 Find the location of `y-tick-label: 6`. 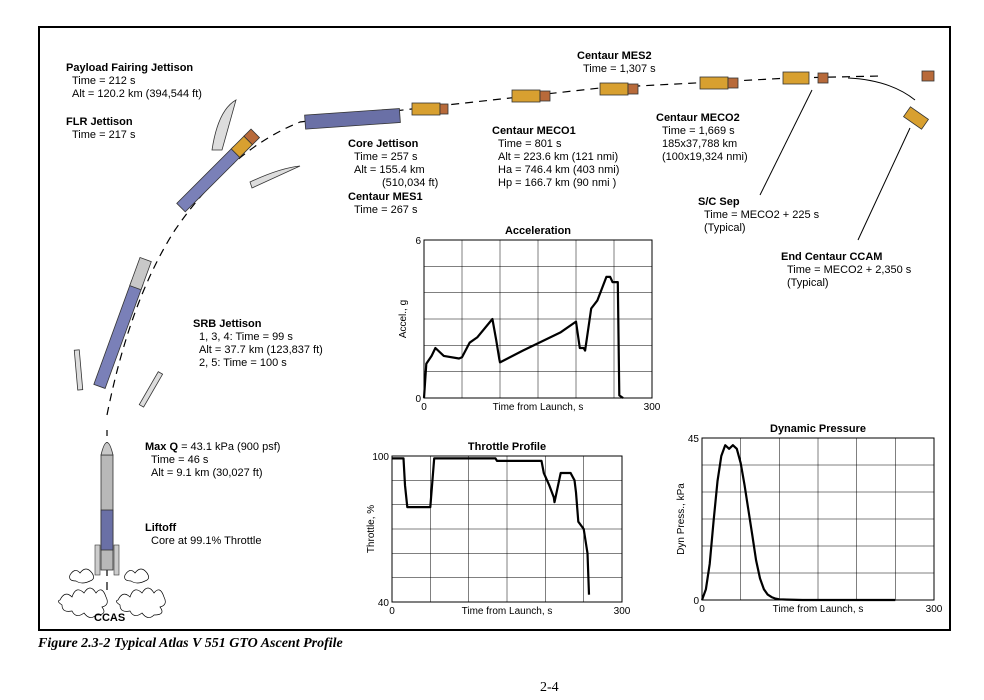

y-tick-label: 6 is located at coordinates (418, 241).